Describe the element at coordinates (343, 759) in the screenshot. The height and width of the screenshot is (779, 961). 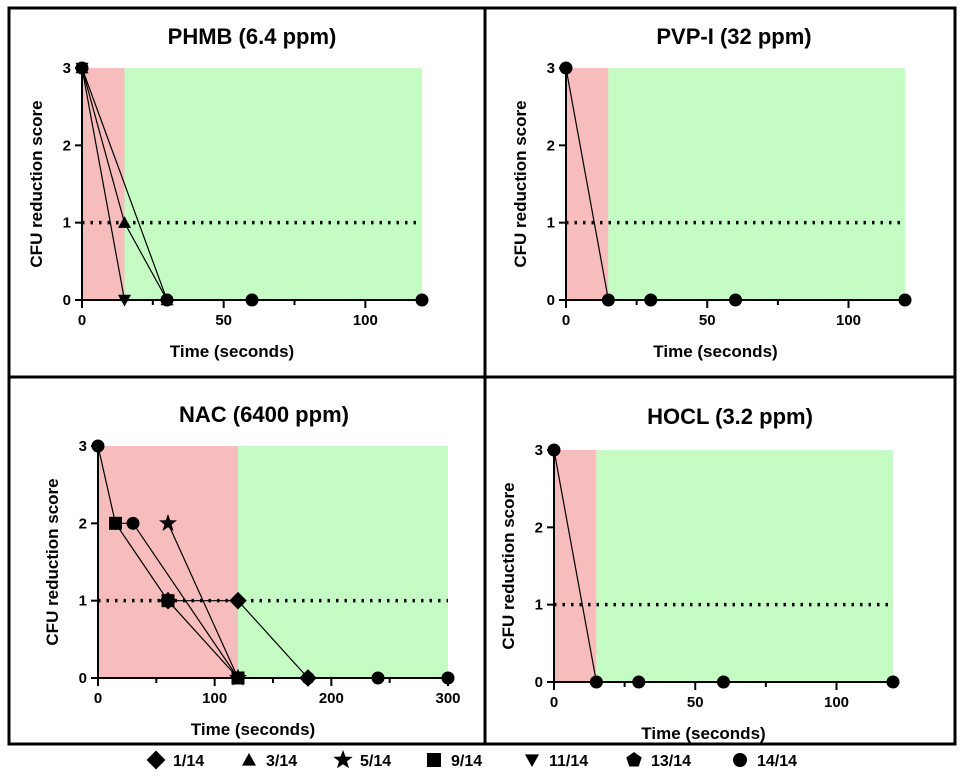
I see `legend-marker-star` at that location.